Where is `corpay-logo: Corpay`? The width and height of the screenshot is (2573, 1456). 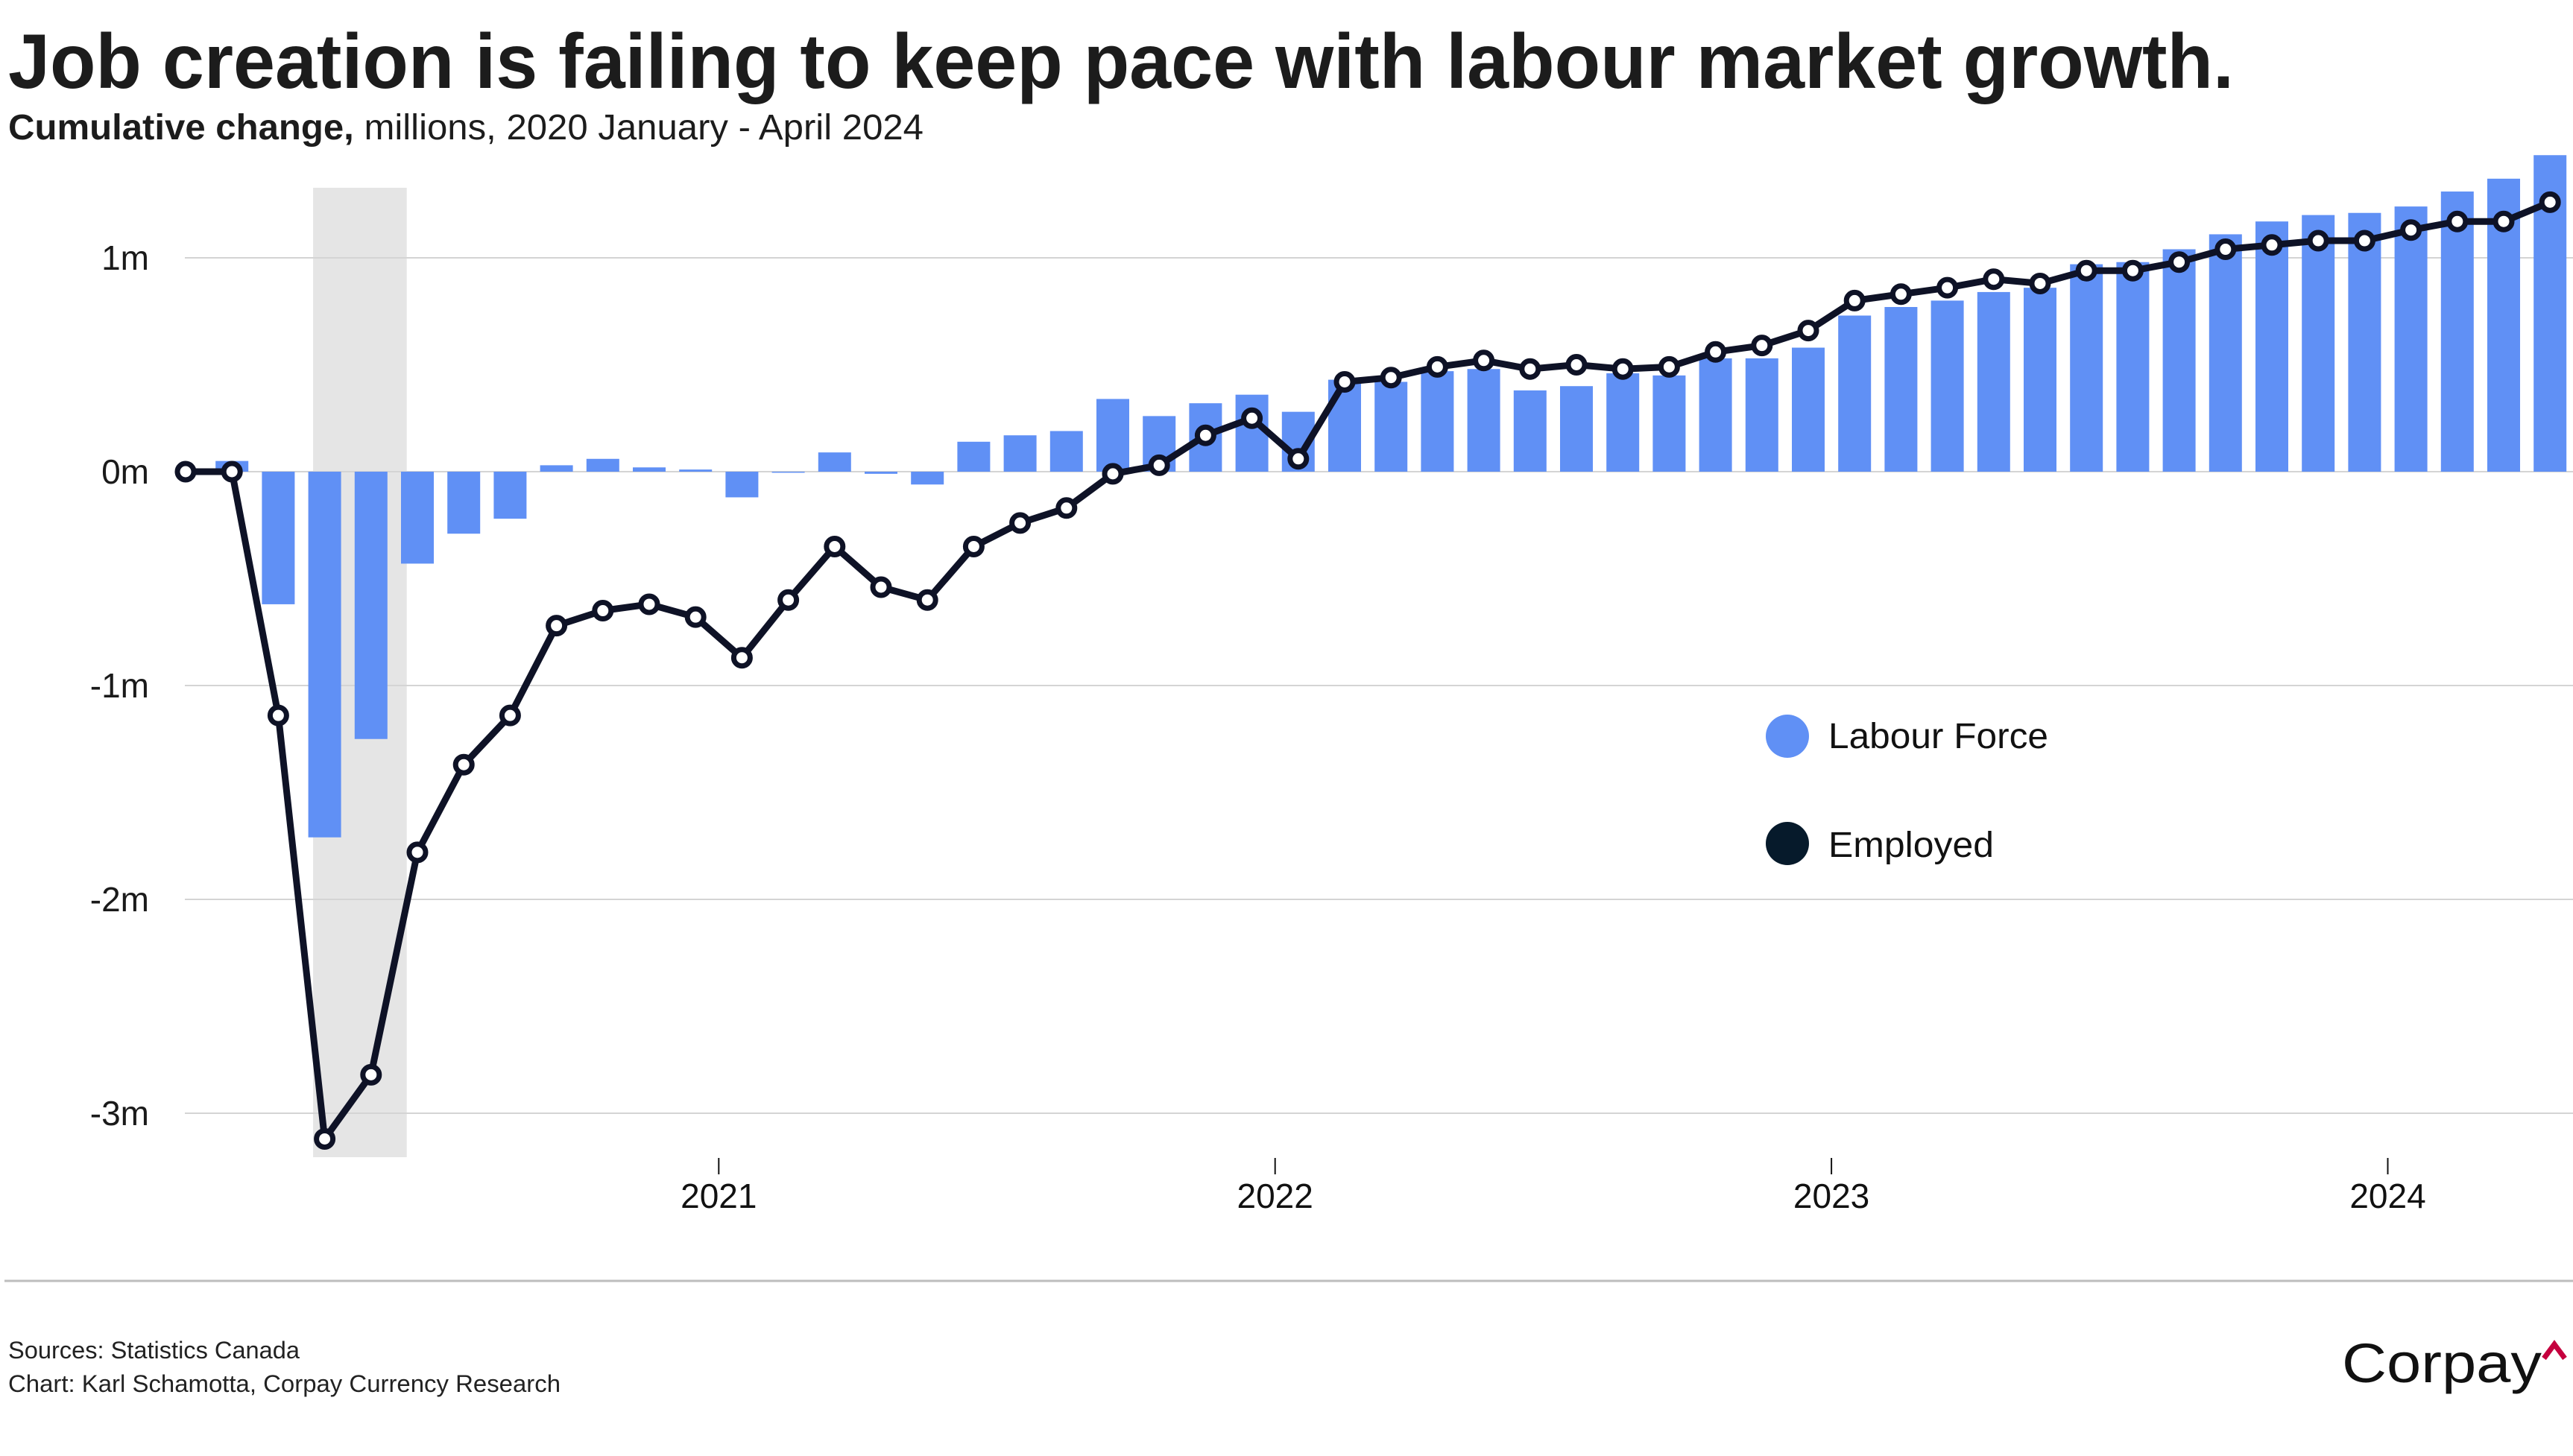
corpay-logo: Corpay is located at coordinates (2454, 1363).